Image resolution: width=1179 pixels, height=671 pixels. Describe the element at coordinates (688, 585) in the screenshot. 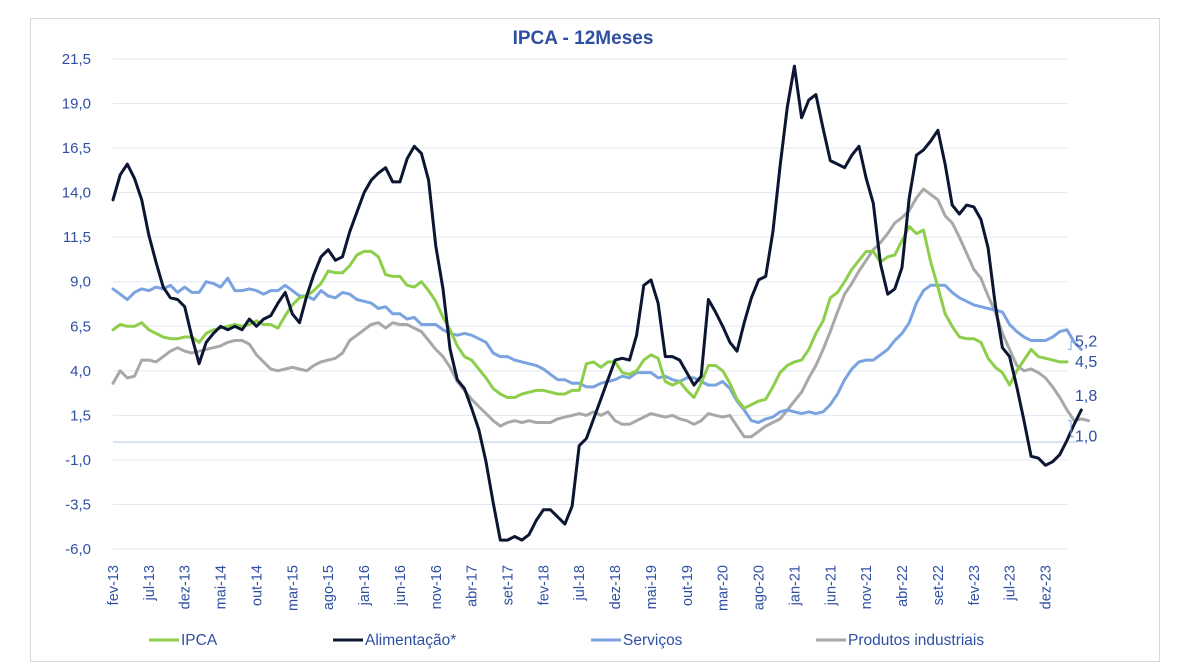

I see `x-tick-label: out-19` at that location.